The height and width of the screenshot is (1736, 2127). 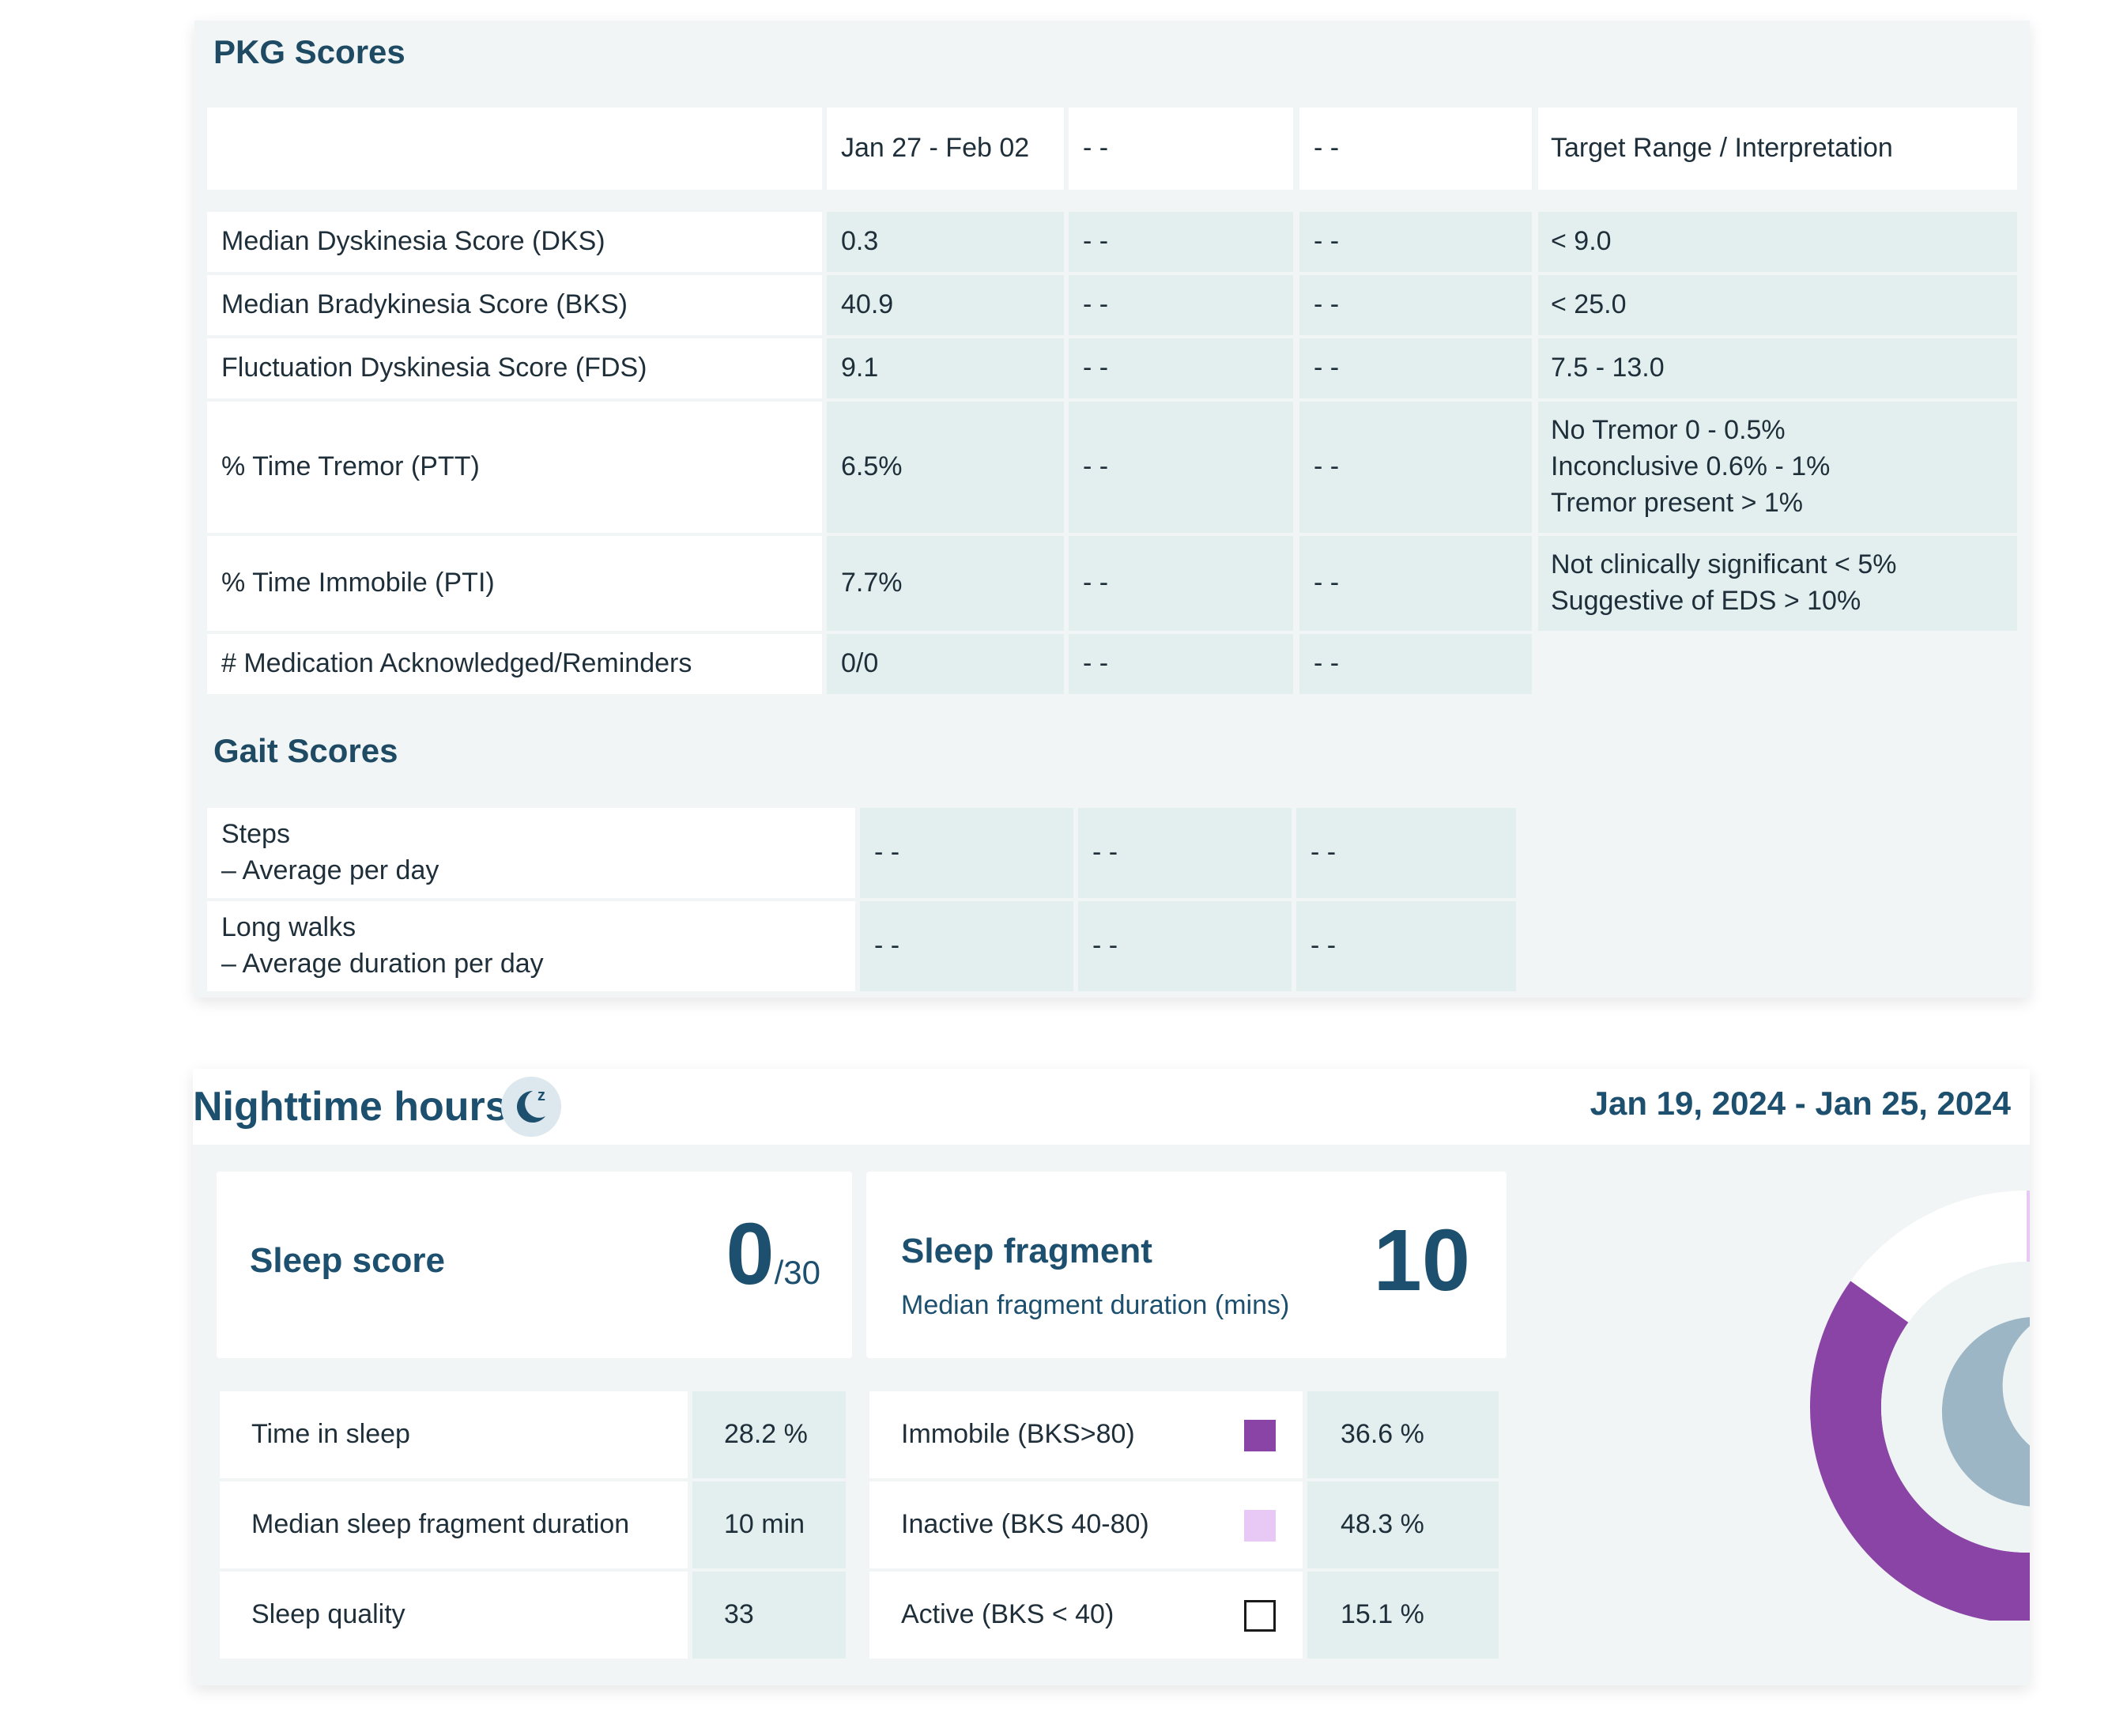 I want to click on activity-value: 48.3 %, so click(x=1403, y=1524).